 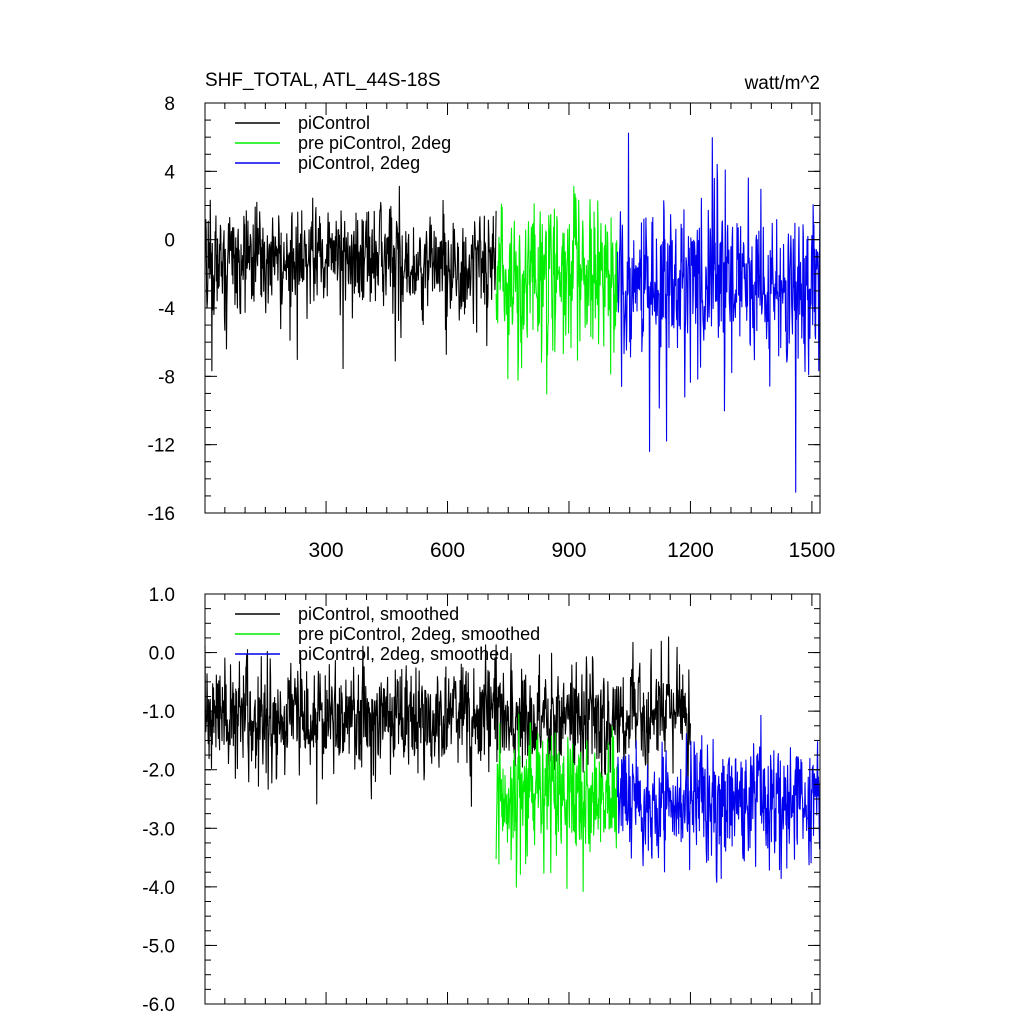 I want to click on top-x-tick-label: 900, so click(x=568, y=550).